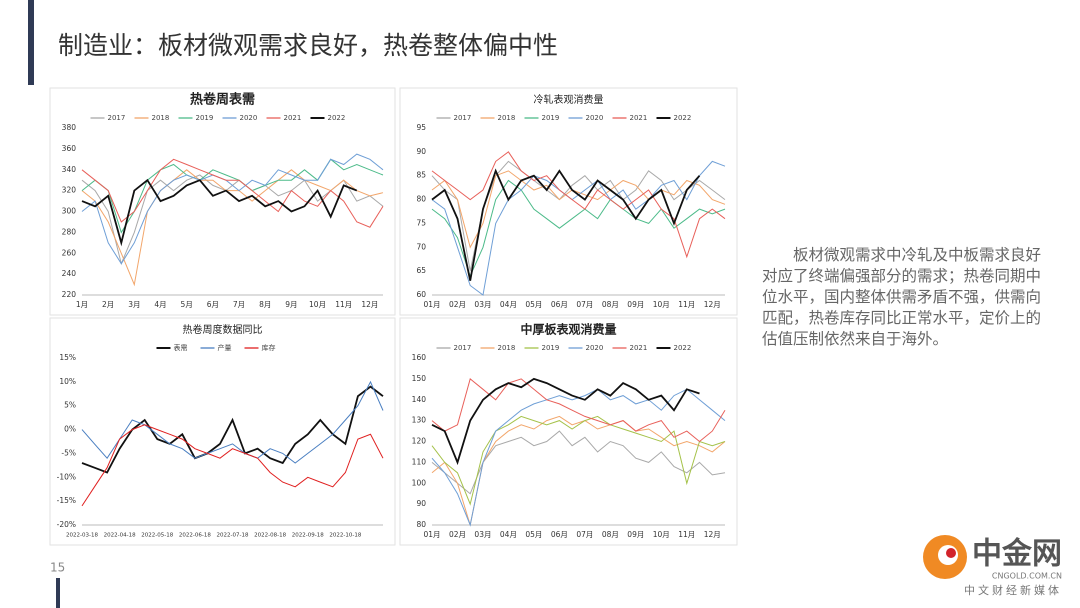 The height and width of the screenshot is (608, 1080). Describe the element at coordinates (568, 329) in the screenshot. I see `chart-title: 中厚板表观消费量` at that location.